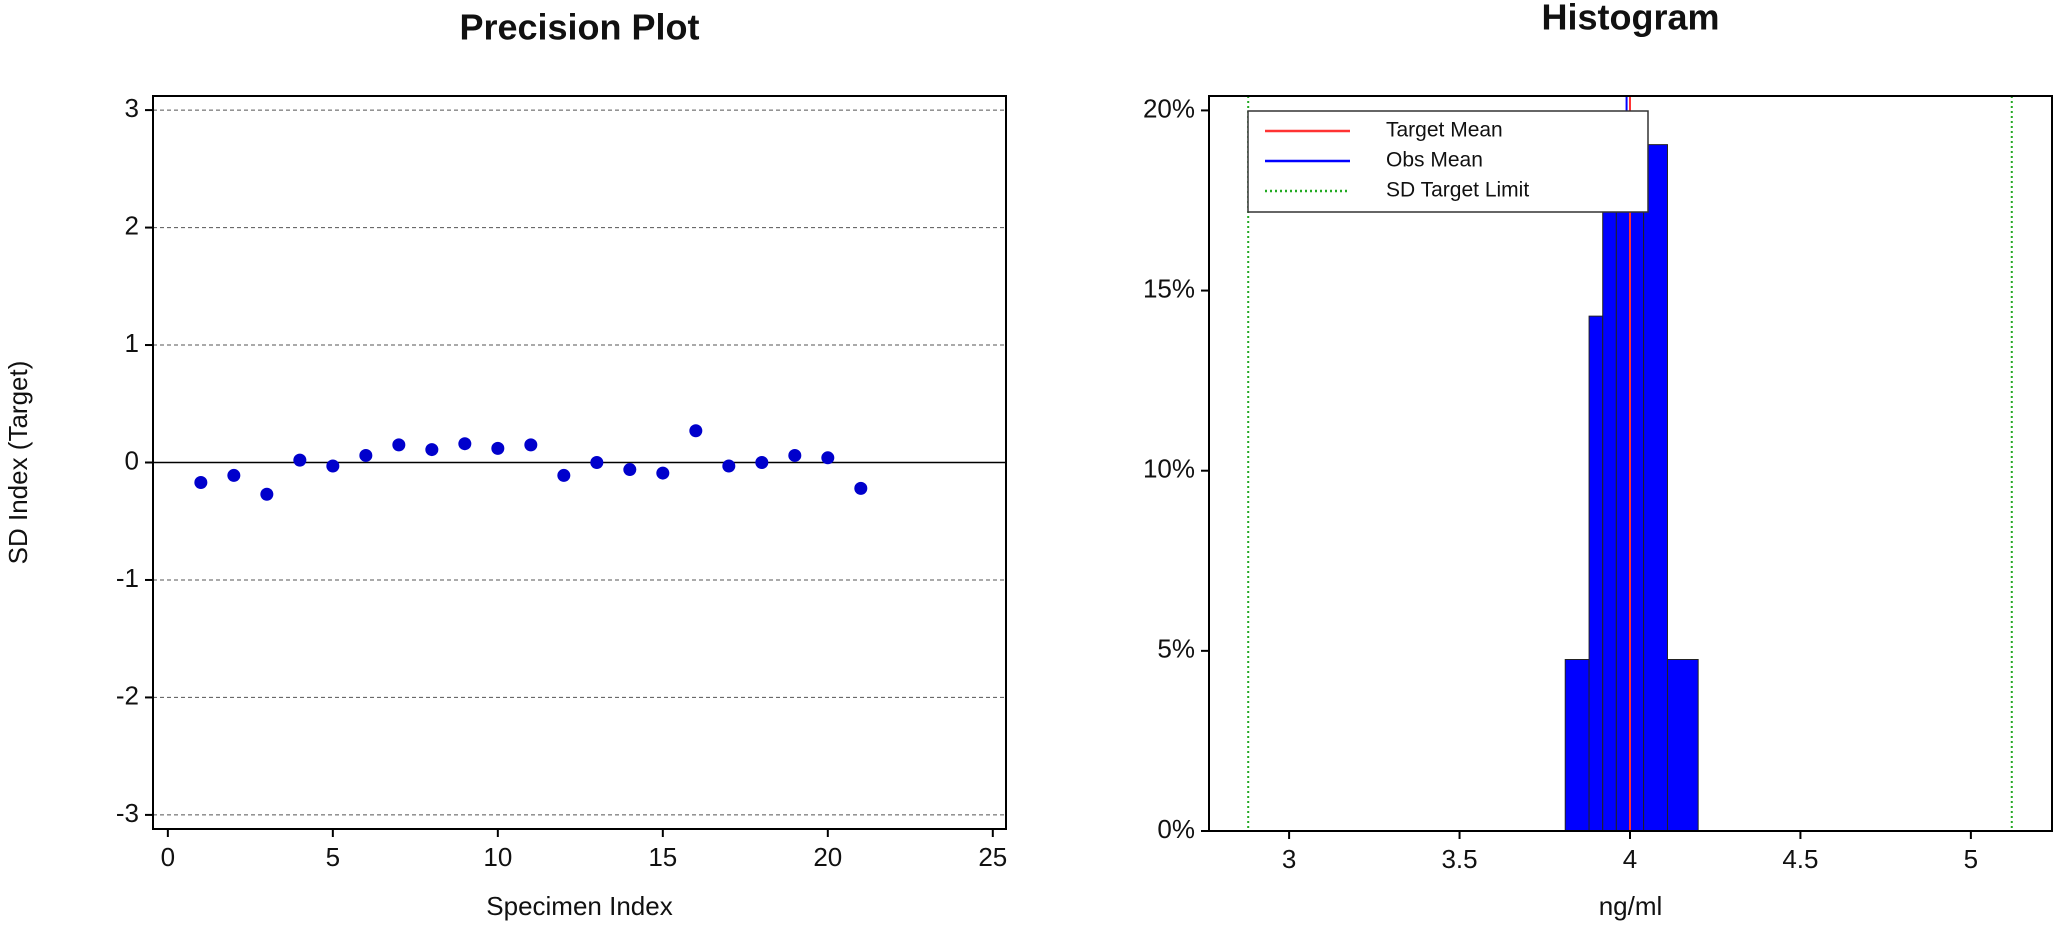 This screenshot has height=932, width=2056. Describe the element at coordinates (1176, 649) in the screenshot. I see `y-tick-label: 5%` at that location.